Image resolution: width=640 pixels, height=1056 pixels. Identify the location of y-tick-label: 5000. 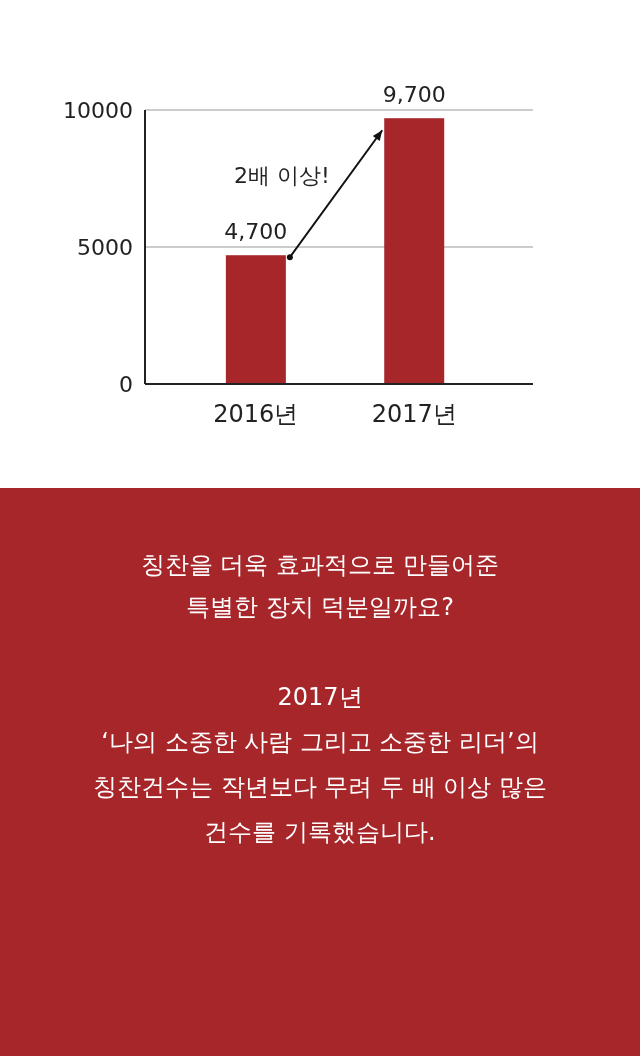
(105, 247).